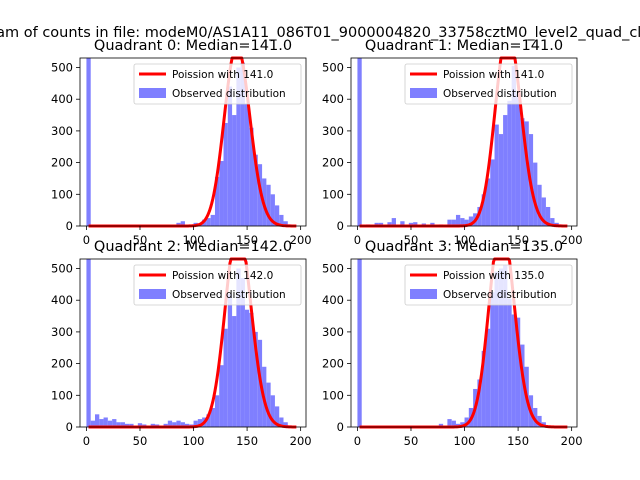 This screenshot has height=480, width=640. I want to click on x-tick-label: 50, so click(411, 441).